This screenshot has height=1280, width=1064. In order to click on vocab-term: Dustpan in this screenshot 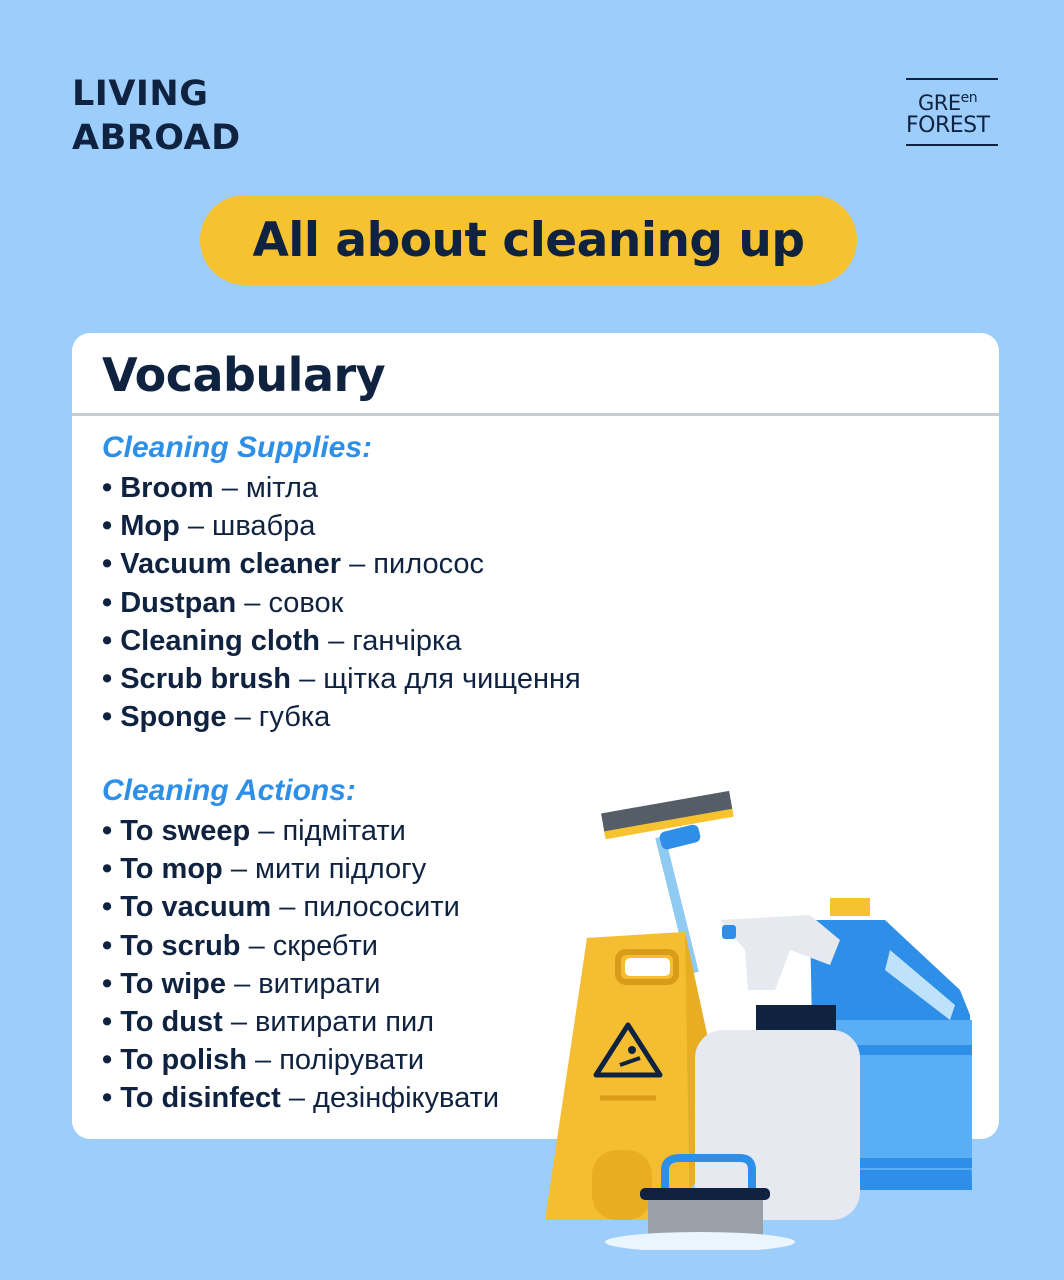, I will do `click(178, 602)`.